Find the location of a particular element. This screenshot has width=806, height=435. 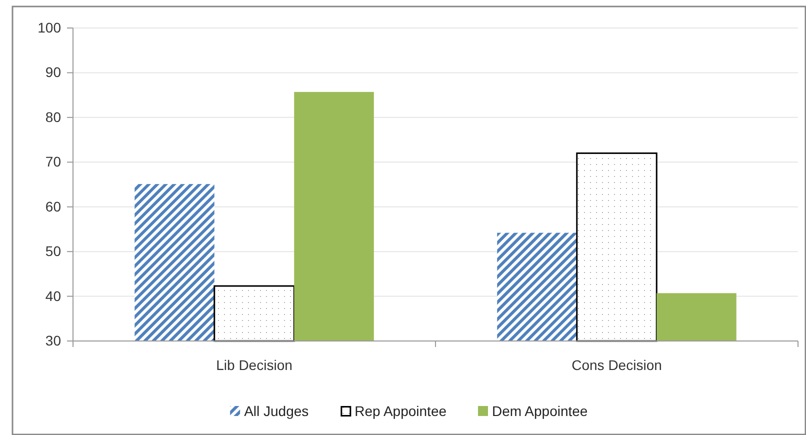

y-tick-label: 50 is located at coordinates (53, 251).